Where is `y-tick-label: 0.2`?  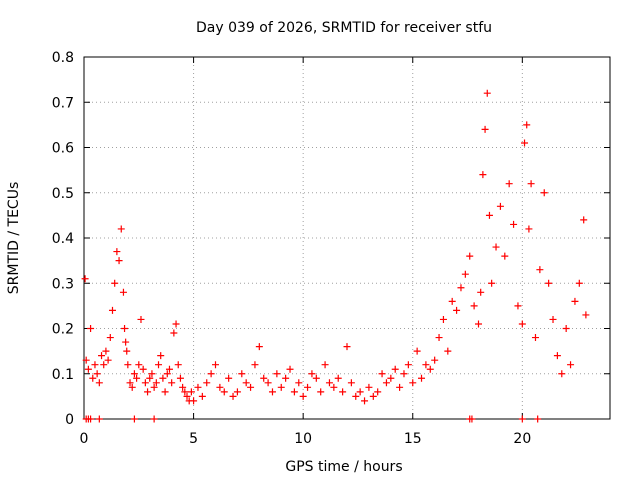 y-tick-label: 0.2 is located at coordinates (63, 330).